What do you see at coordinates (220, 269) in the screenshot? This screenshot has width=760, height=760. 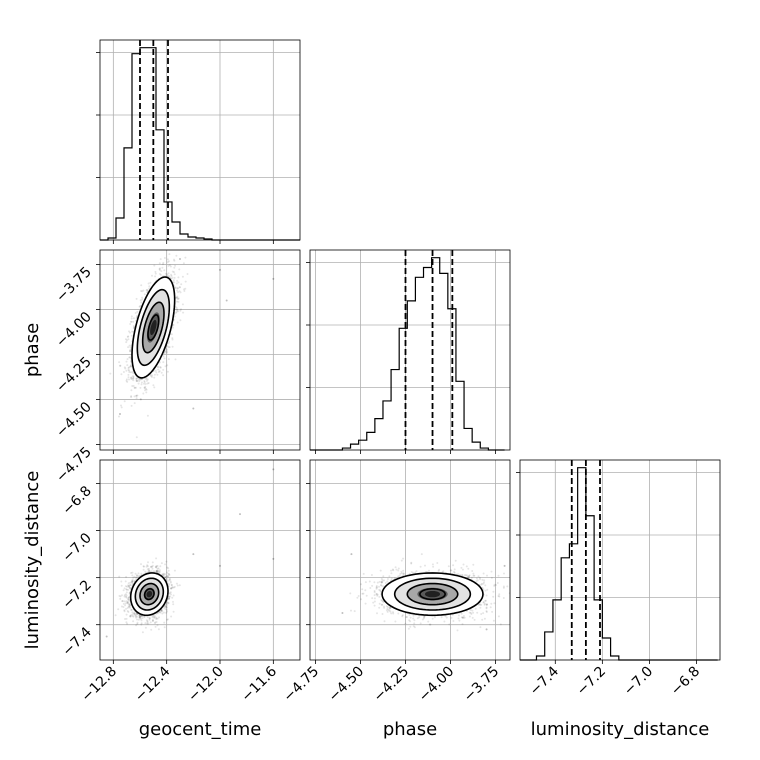 I see `outlier-point` at bounding box center [220, 269].